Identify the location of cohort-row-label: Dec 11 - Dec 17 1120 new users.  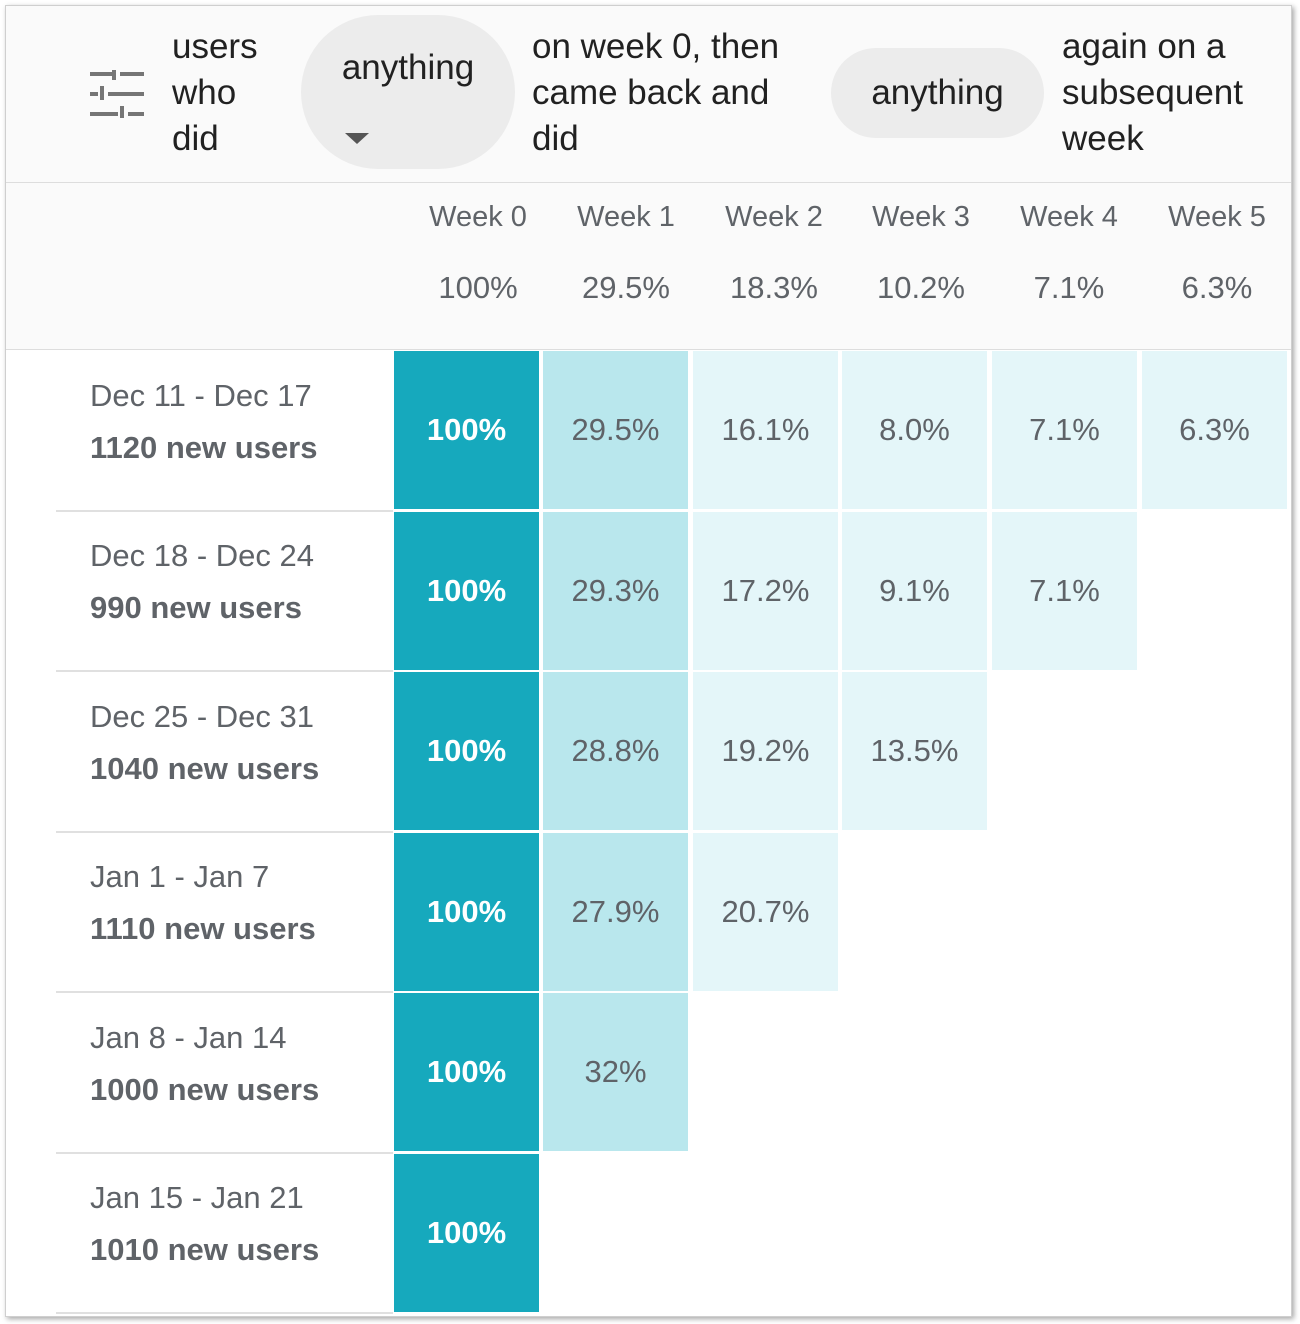
(224, 431).